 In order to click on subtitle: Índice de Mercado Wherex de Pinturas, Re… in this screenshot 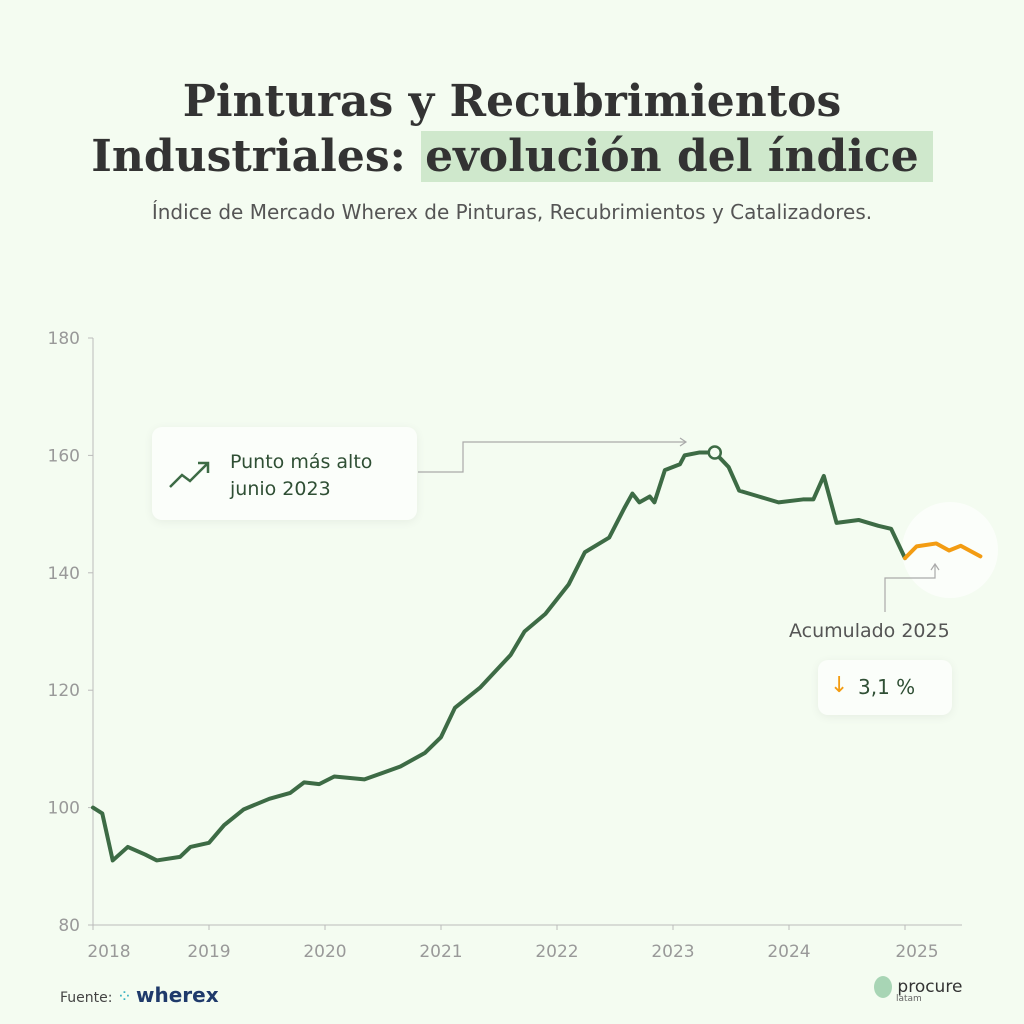, I will do `click(512, 212)`.